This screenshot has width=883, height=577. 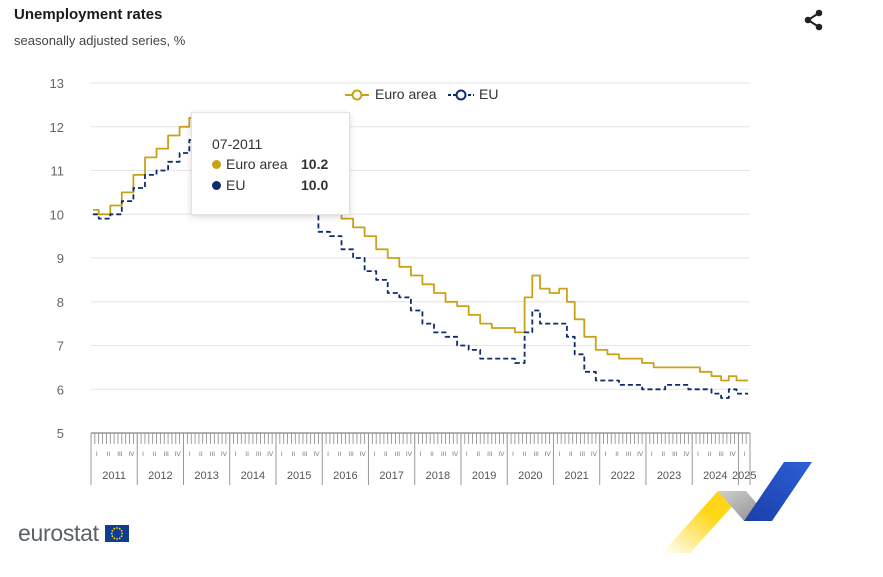 What do you see at coordinates (576, 476) in the screenshot?
I see `x-tick-label: 2021` at bounding box center [576, 476].